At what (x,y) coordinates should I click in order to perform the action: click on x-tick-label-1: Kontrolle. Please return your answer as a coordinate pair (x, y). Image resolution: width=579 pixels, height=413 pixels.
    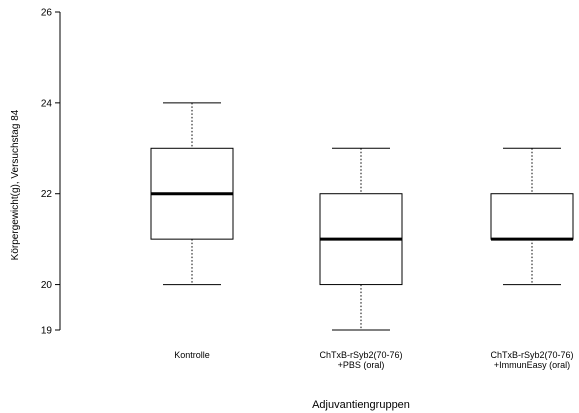
    Looking at the image, I should click on (192, 355).